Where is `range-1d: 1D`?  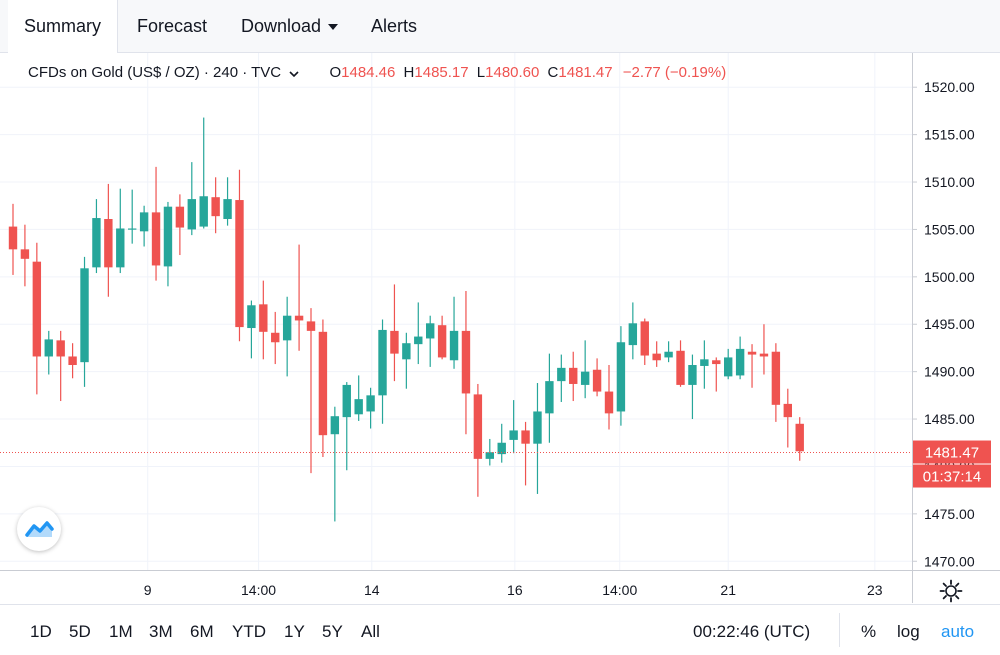 range-1d: 1D is located at coordinates (41, 631).